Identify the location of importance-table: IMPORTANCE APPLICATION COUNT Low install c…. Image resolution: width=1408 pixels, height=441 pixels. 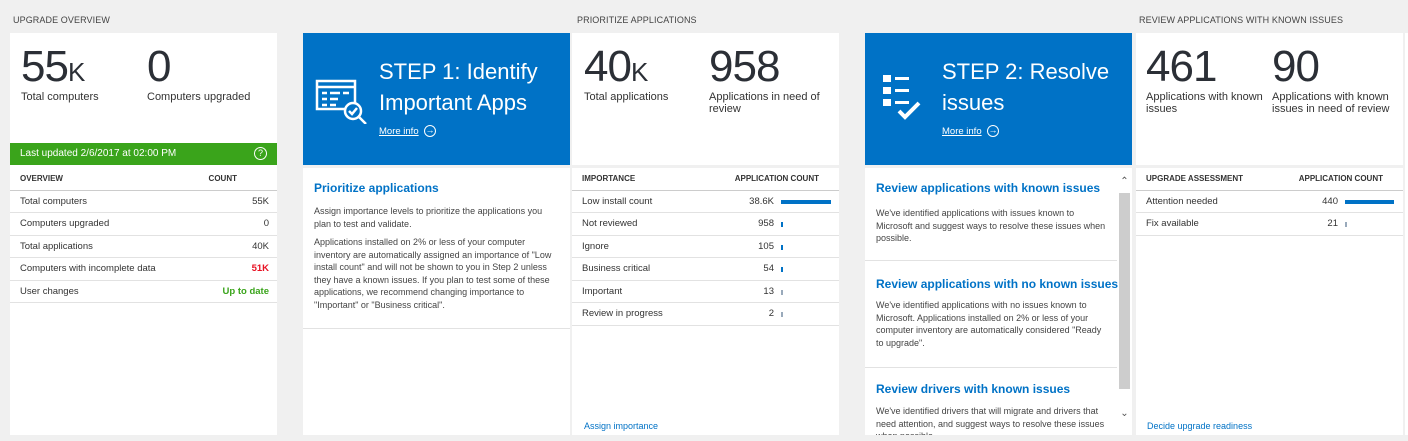
(705, 247).